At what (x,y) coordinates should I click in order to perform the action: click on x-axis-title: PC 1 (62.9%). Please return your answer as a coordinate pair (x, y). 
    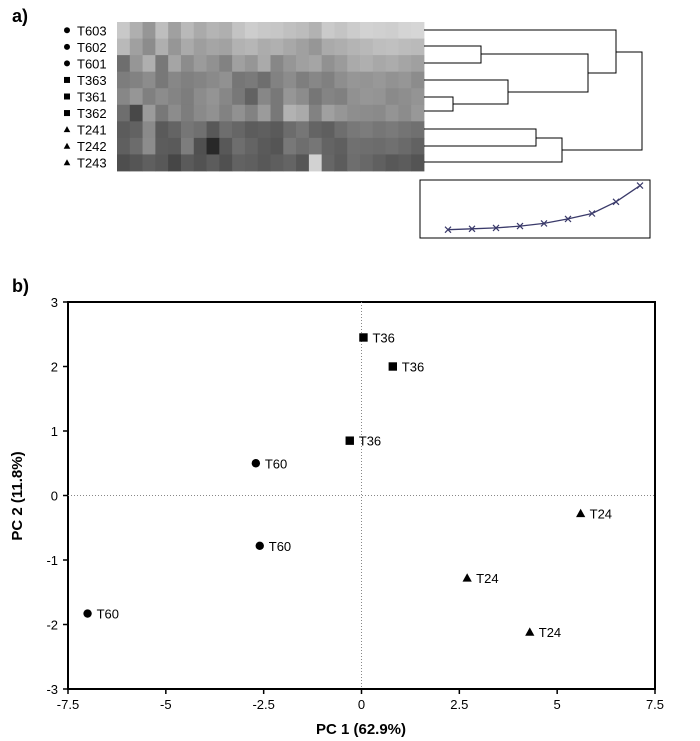
    Looking at the image, I should click on (361, 729).